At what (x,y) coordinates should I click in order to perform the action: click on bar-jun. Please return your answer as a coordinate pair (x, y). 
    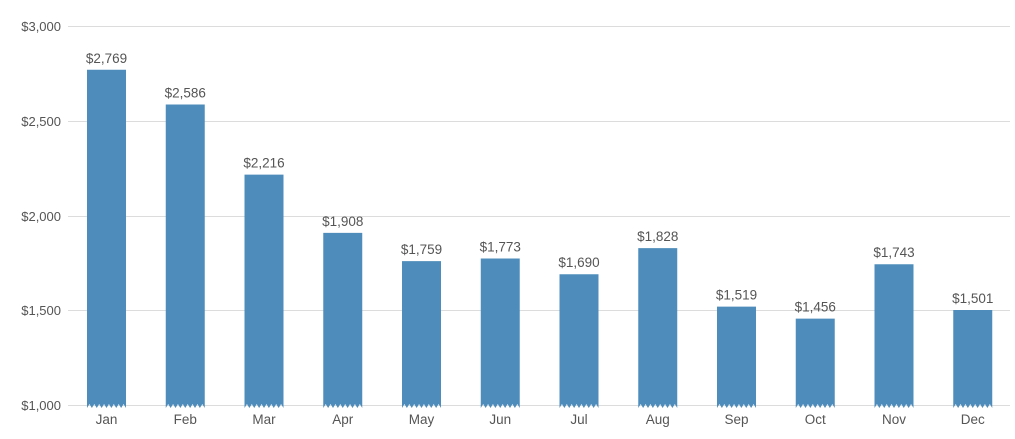
    Looking at the image, I should click on (500, 333).